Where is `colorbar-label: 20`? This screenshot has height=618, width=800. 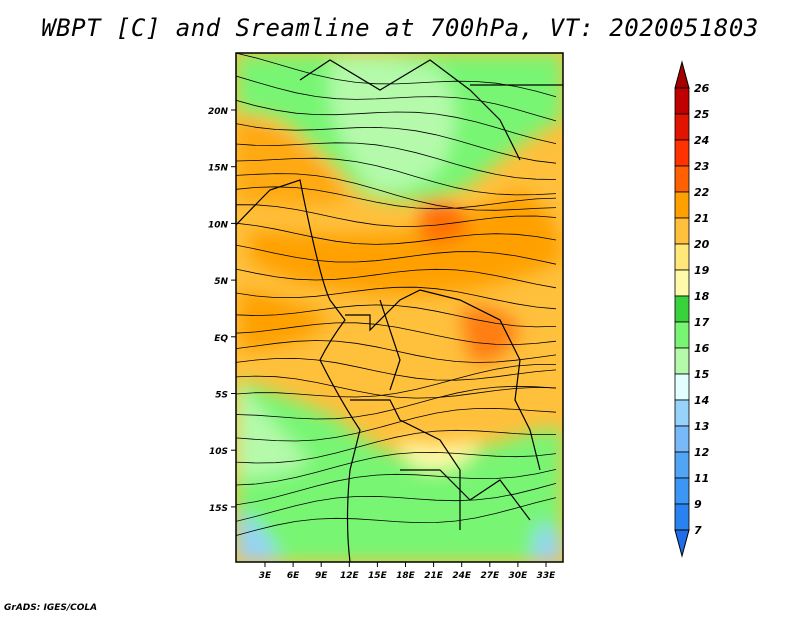
colorbar-label: 20 is located at coordinates (702, 244).